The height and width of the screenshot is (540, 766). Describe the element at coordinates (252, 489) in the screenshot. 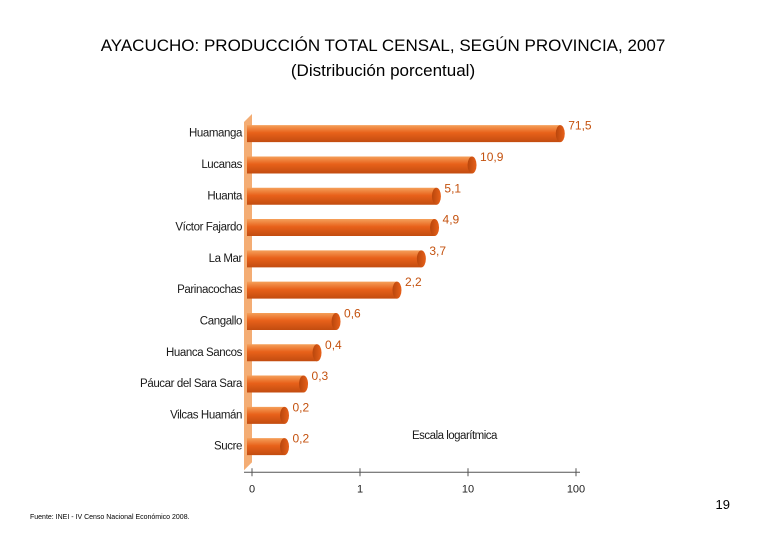

I see `x-tick-label: 0` at that location.